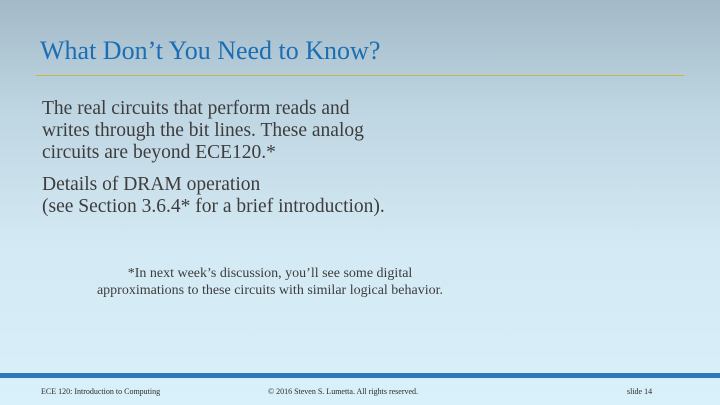 This screenshot has height=405, width=720. I want to click on title-divider, so click(360, 75).